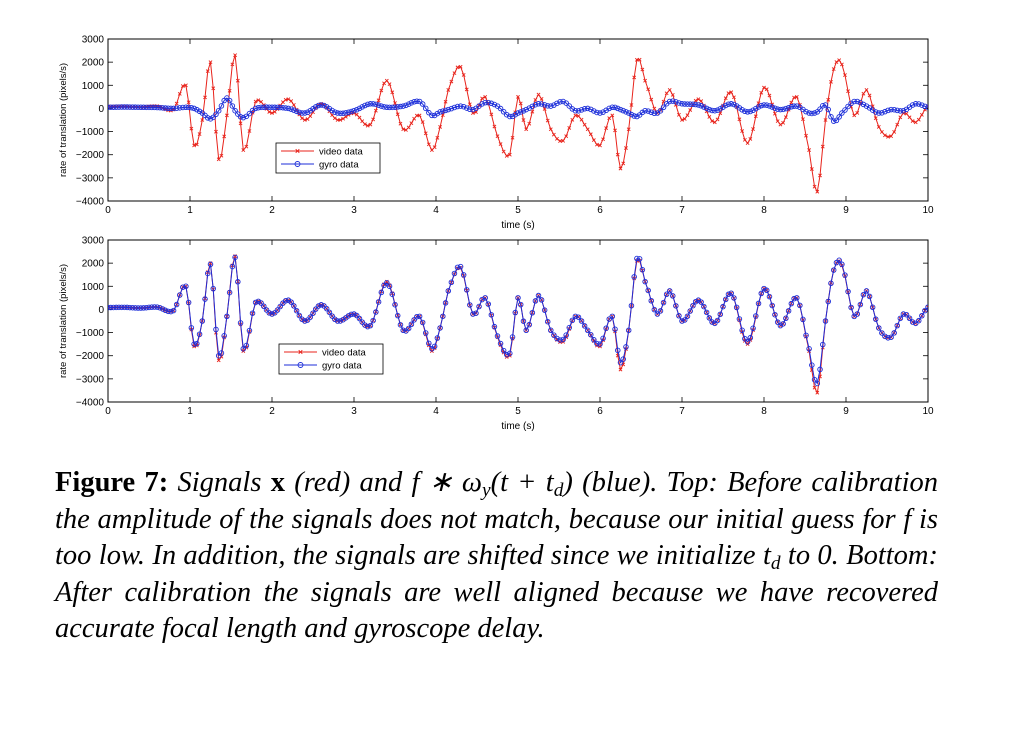 Image resolution: width=1022 pixels, height=732 pixels. I want to click on x-tick-label: 4, so click(436, 411).